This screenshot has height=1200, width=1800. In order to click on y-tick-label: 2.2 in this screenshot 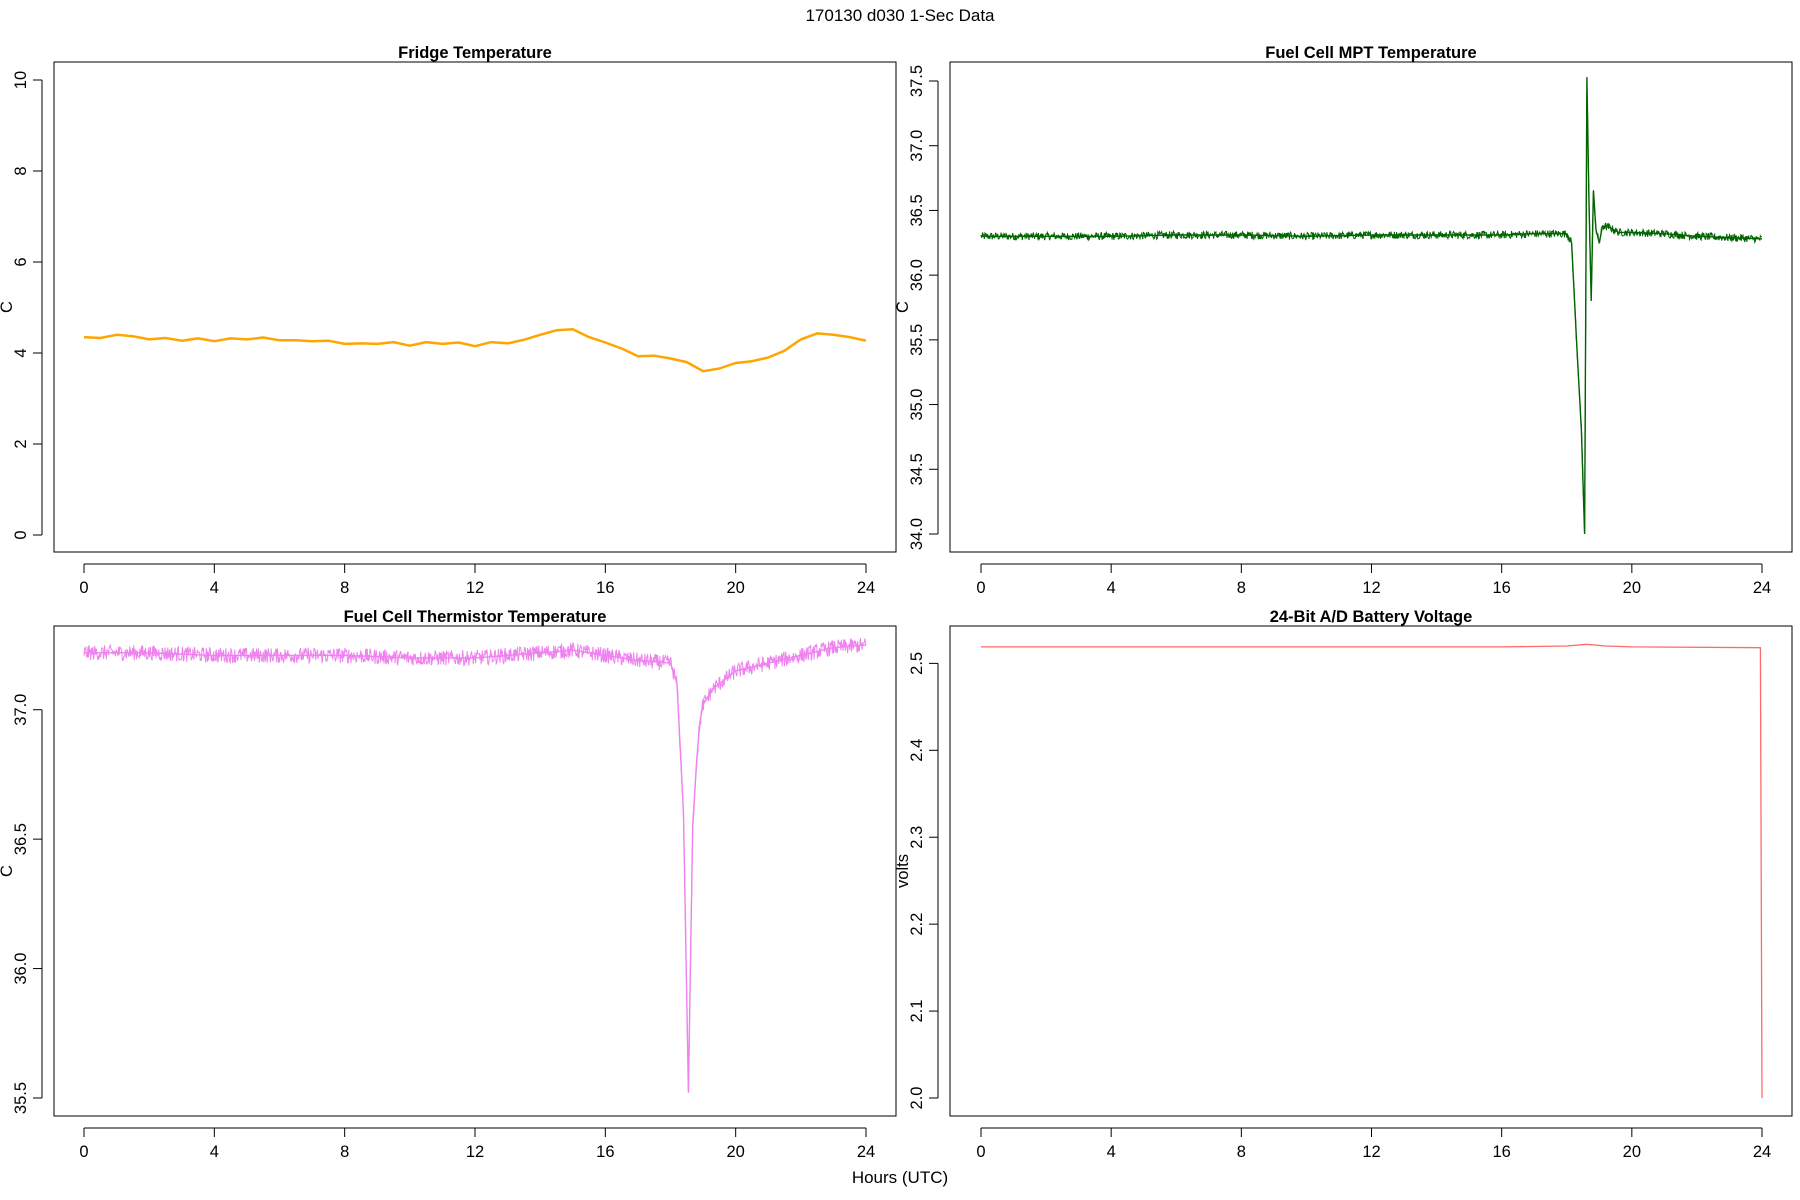, I will do `click(917, 924)`.